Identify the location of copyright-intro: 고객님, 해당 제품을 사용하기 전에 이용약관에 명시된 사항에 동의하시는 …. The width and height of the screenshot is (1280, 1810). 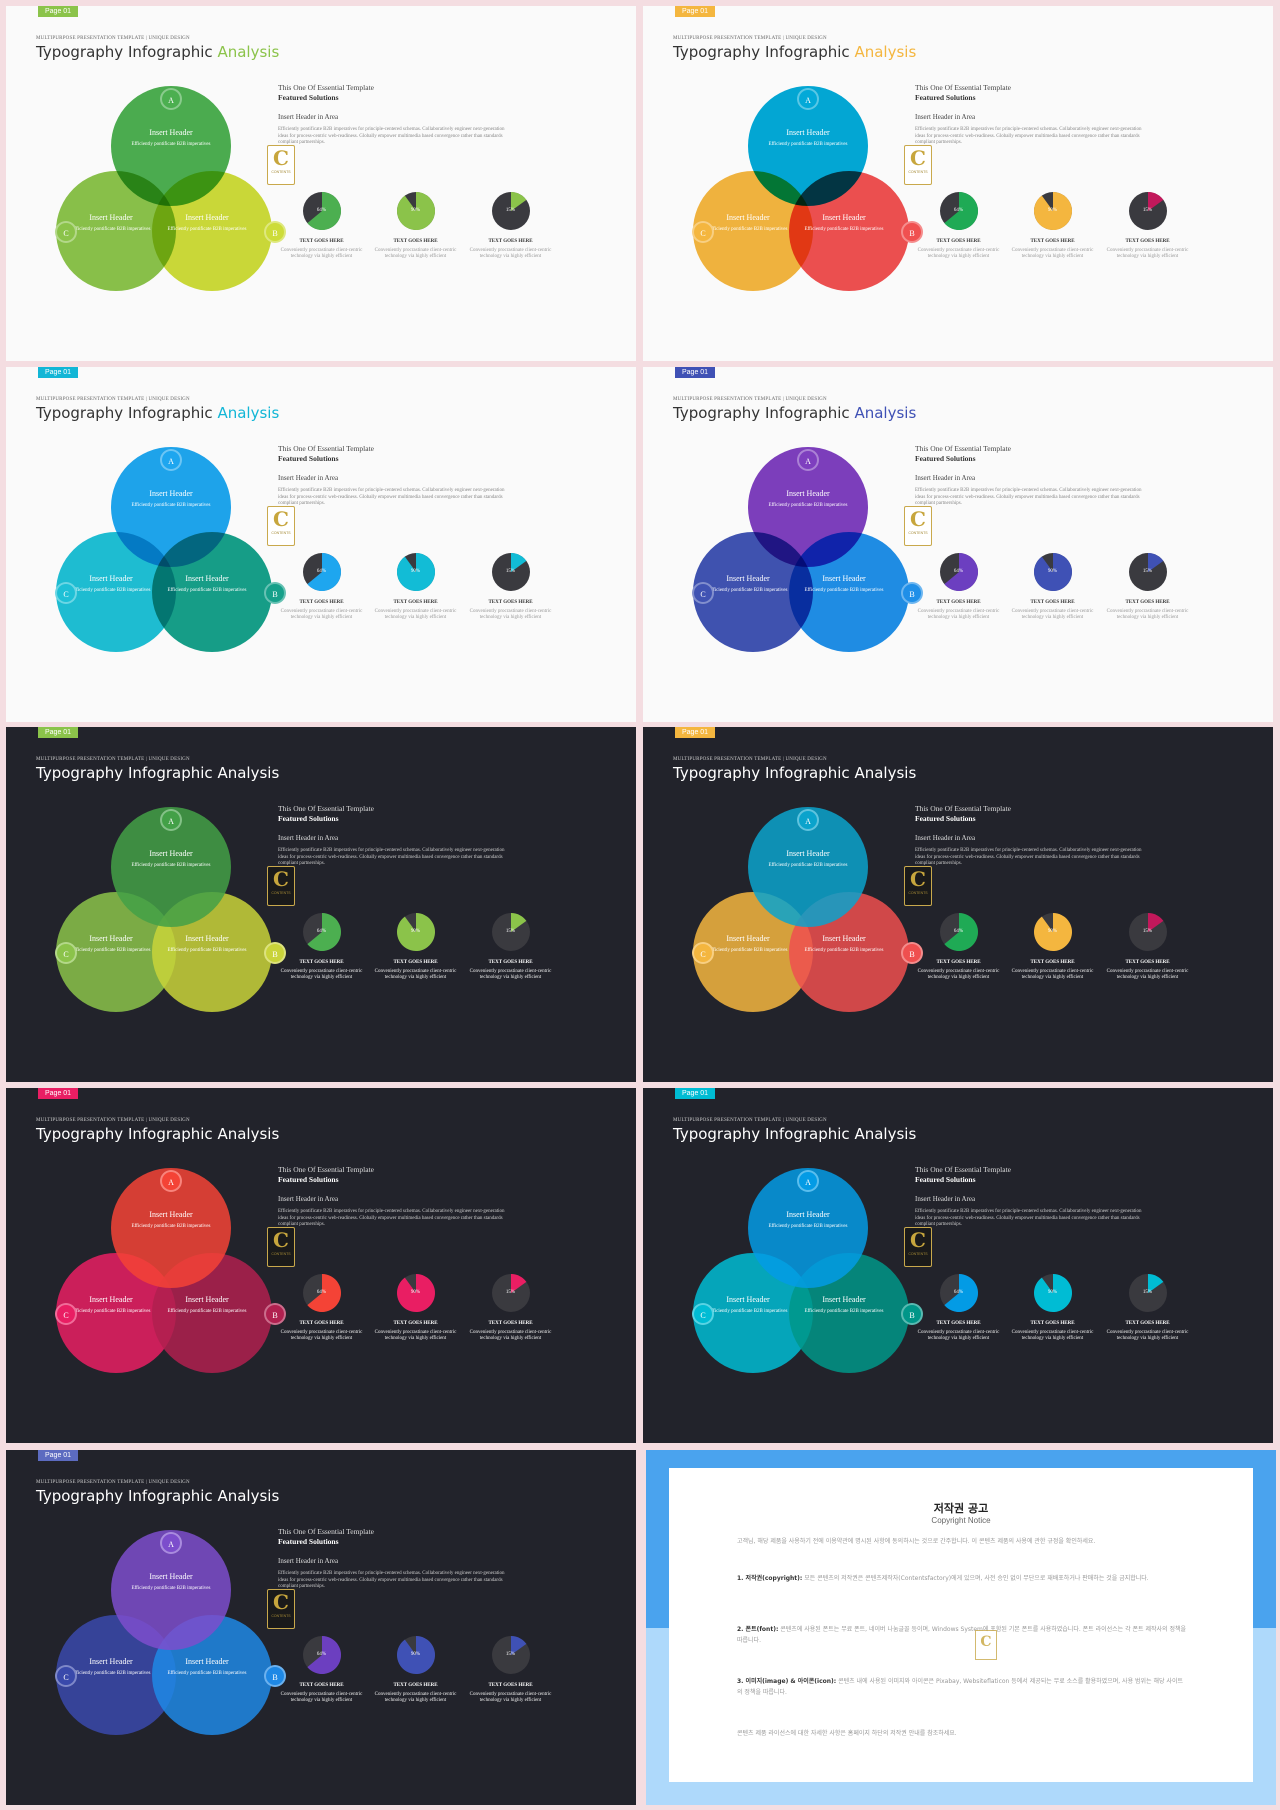
(916, 1541).